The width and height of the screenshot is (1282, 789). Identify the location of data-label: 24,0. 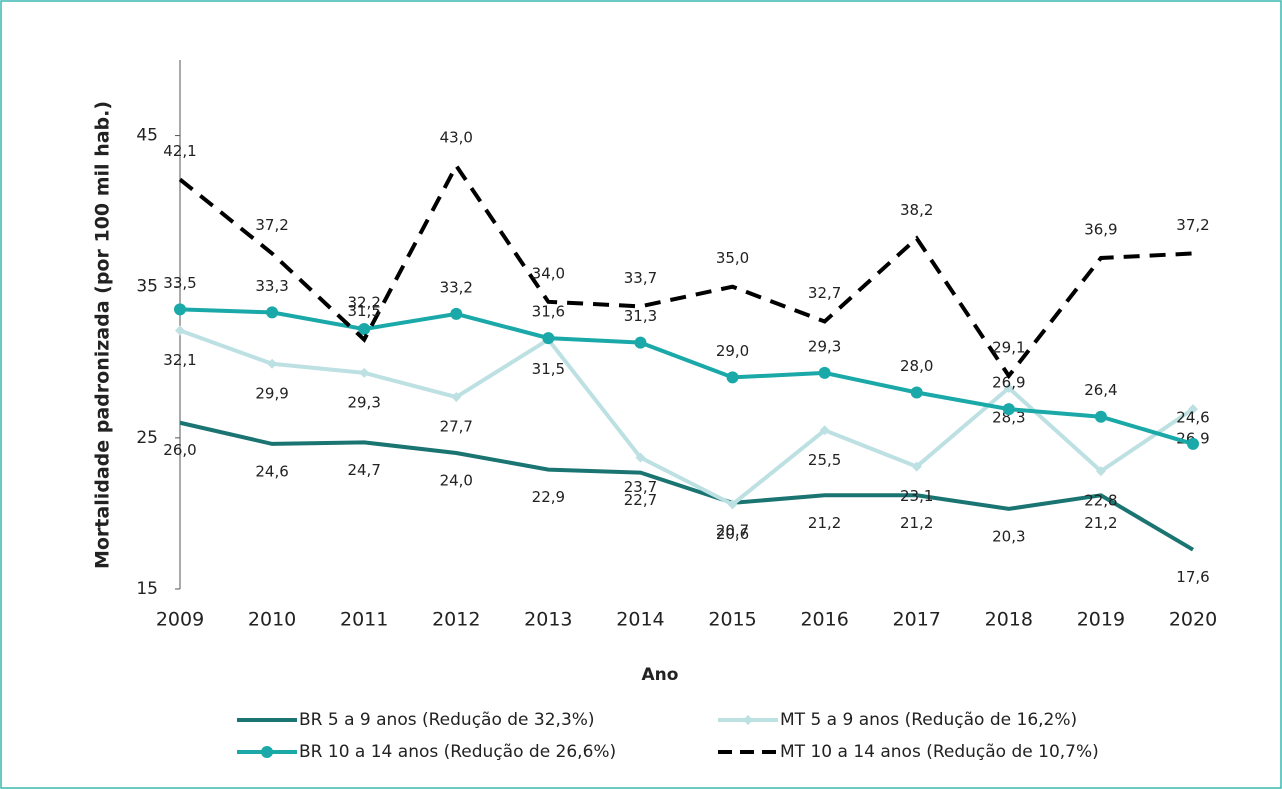
(456, 480).